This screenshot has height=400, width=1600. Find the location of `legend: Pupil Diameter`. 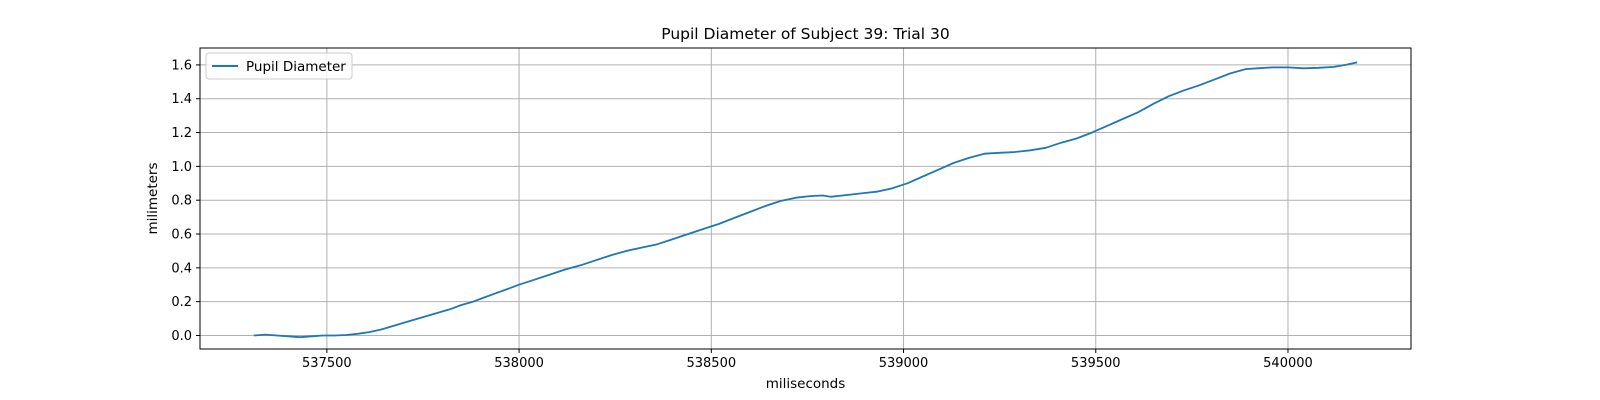

legend: Pupil Diameter is located at coordinates (279, 66).